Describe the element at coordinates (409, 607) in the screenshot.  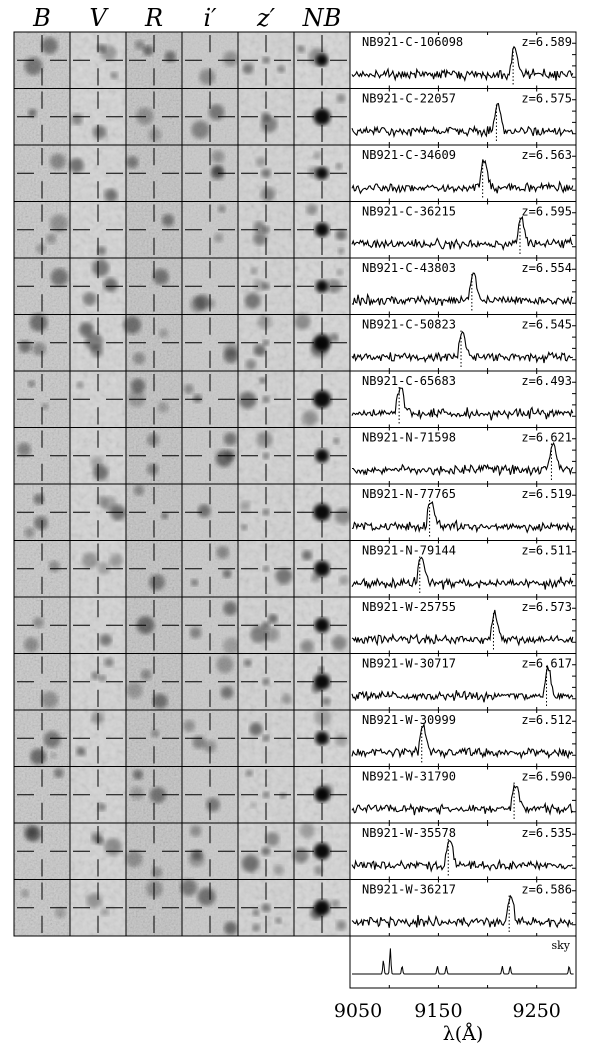
I see `object-id-label: NB921-W-25755` at that location.